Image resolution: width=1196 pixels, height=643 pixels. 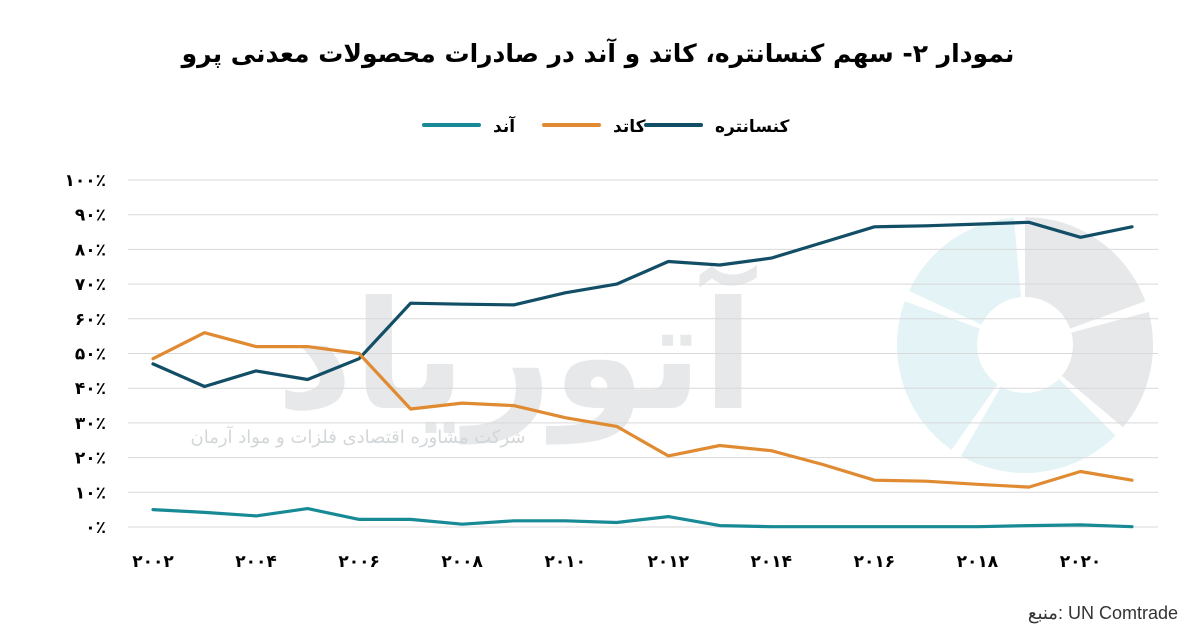 I want to click on y-axis-ticks: ۰٪ ۱۰٪ ۲۰٪ ۳۰٪ ۴۰٪ ۵۰٪ ۶۰٪ ۷۰٪ ۸۰٪ ۹۰٪ ۱۰۰٪, so click(x=85, y=354).